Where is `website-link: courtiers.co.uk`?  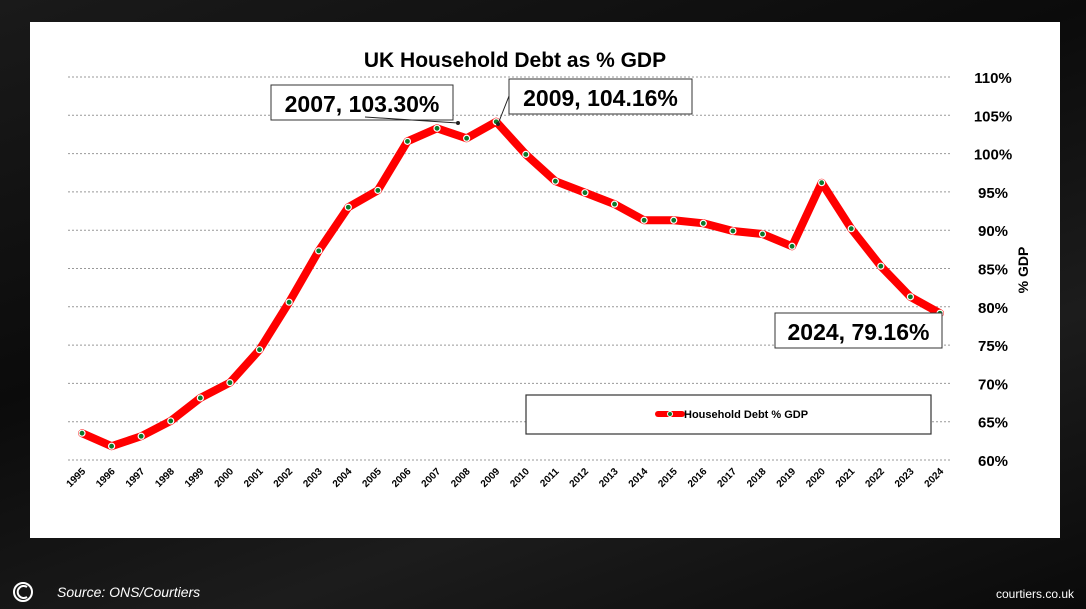
website-link: courtiers.co.uk is located at coordinates (1034, 594).